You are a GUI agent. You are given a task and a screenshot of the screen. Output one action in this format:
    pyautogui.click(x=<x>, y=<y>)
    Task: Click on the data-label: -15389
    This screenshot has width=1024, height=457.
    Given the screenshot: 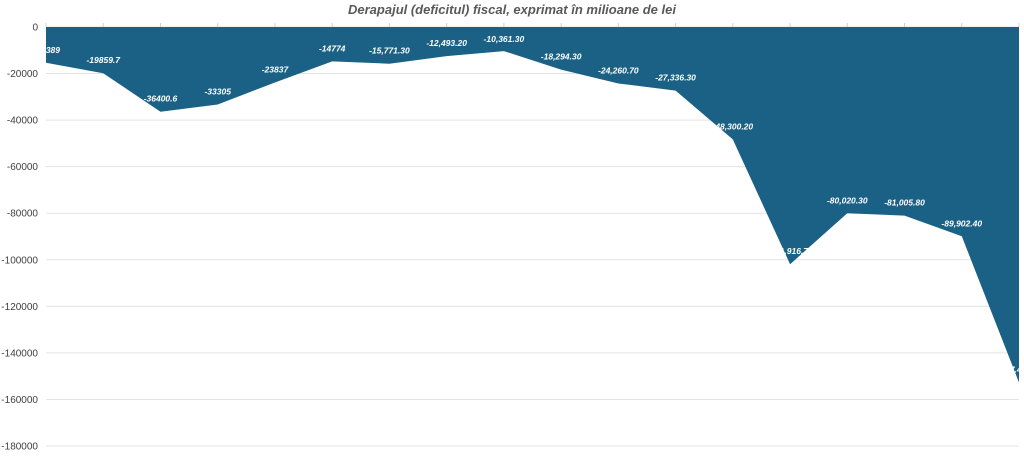 What is the action you would take?
    pyautogui.click(x=47, y=50)
    